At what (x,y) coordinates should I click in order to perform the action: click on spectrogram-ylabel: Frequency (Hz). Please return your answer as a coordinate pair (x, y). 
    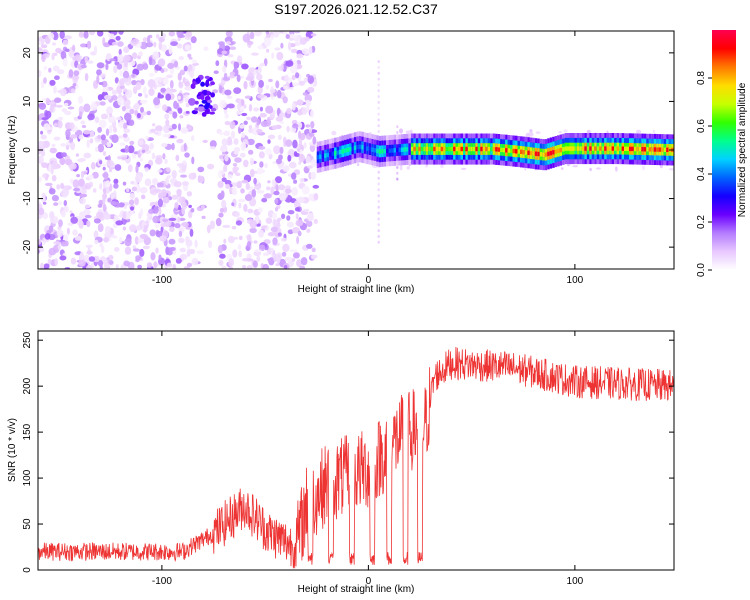
    Looking at the image, I should click on (12, 150).